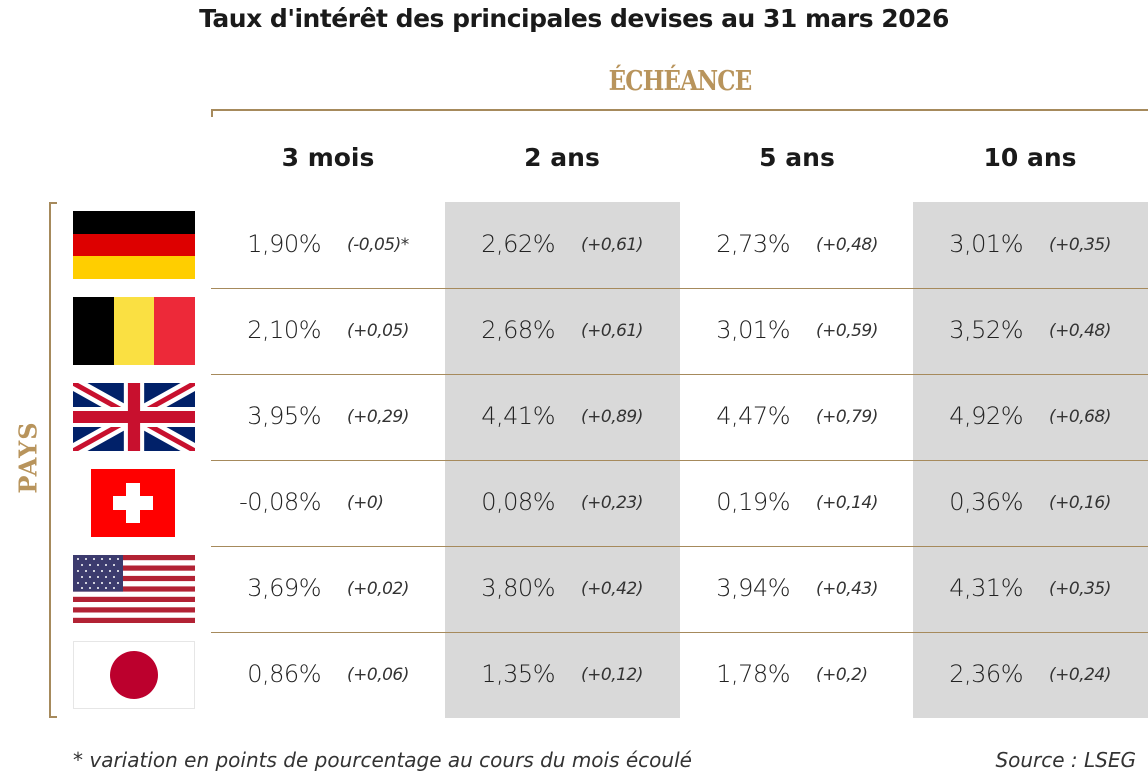 This screenshot has width=1148, height=779. What do you see at coordinates (1065, 760) in the screenshot?
I see `source-note: Source : LSEG` at bounding box center [1065, 760].